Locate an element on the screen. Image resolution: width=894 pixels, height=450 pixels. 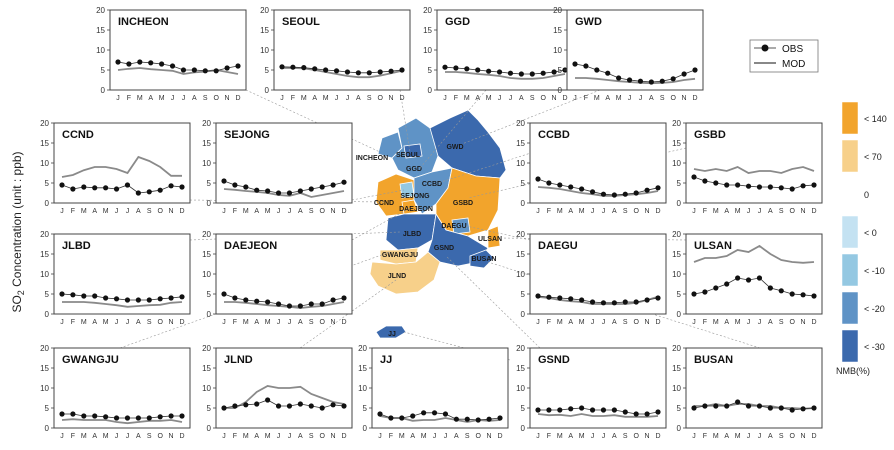
panel-frame-ulsan is located at coordinates (754, 274).